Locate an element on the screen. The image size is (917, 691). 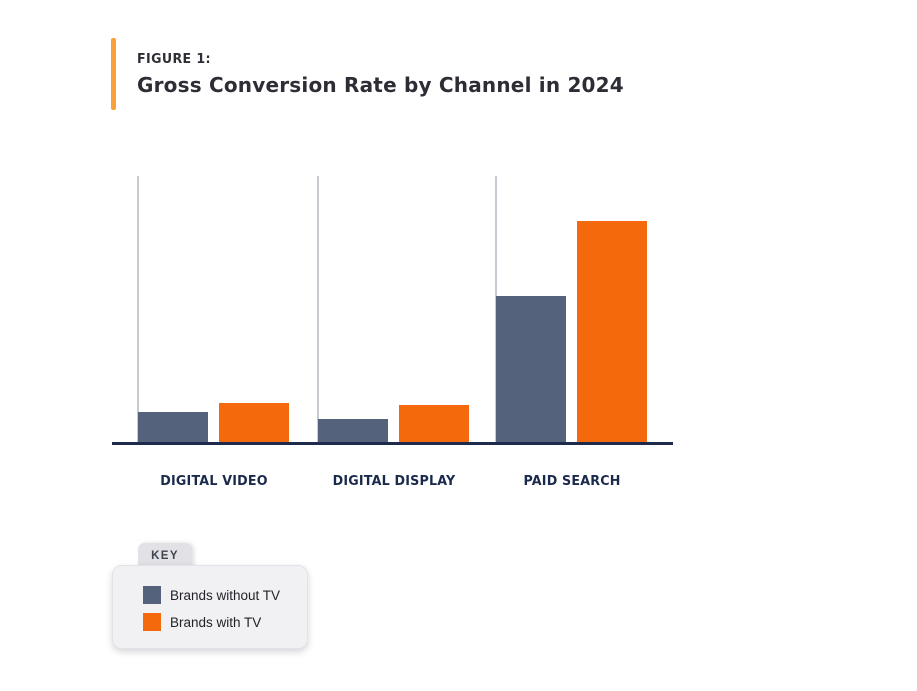
gridline-digital-video is located at coordinates (138, 309).